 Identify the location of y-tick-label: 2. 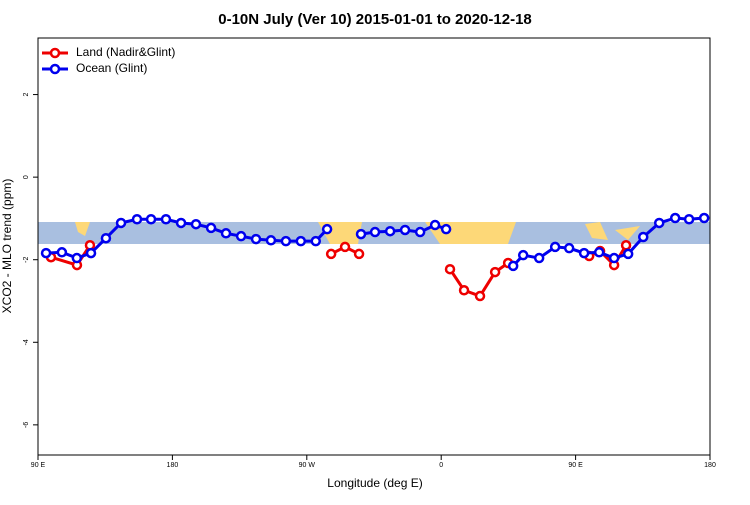
(26, 95).